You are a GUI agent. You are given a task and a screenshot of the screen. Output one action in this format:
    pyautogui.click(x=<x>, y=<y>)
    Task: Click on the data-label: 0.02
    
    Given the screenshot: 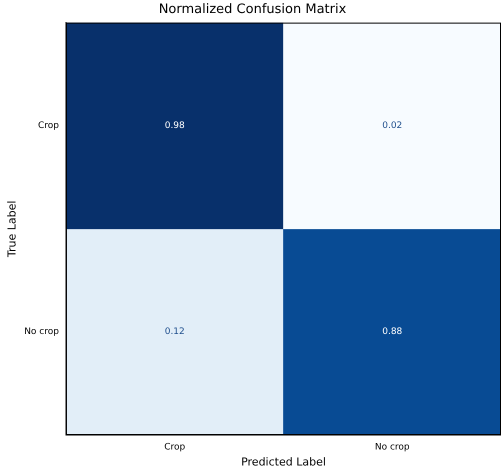 What is the action you would take?
    pyautogui.click(x=392, y=126)
    